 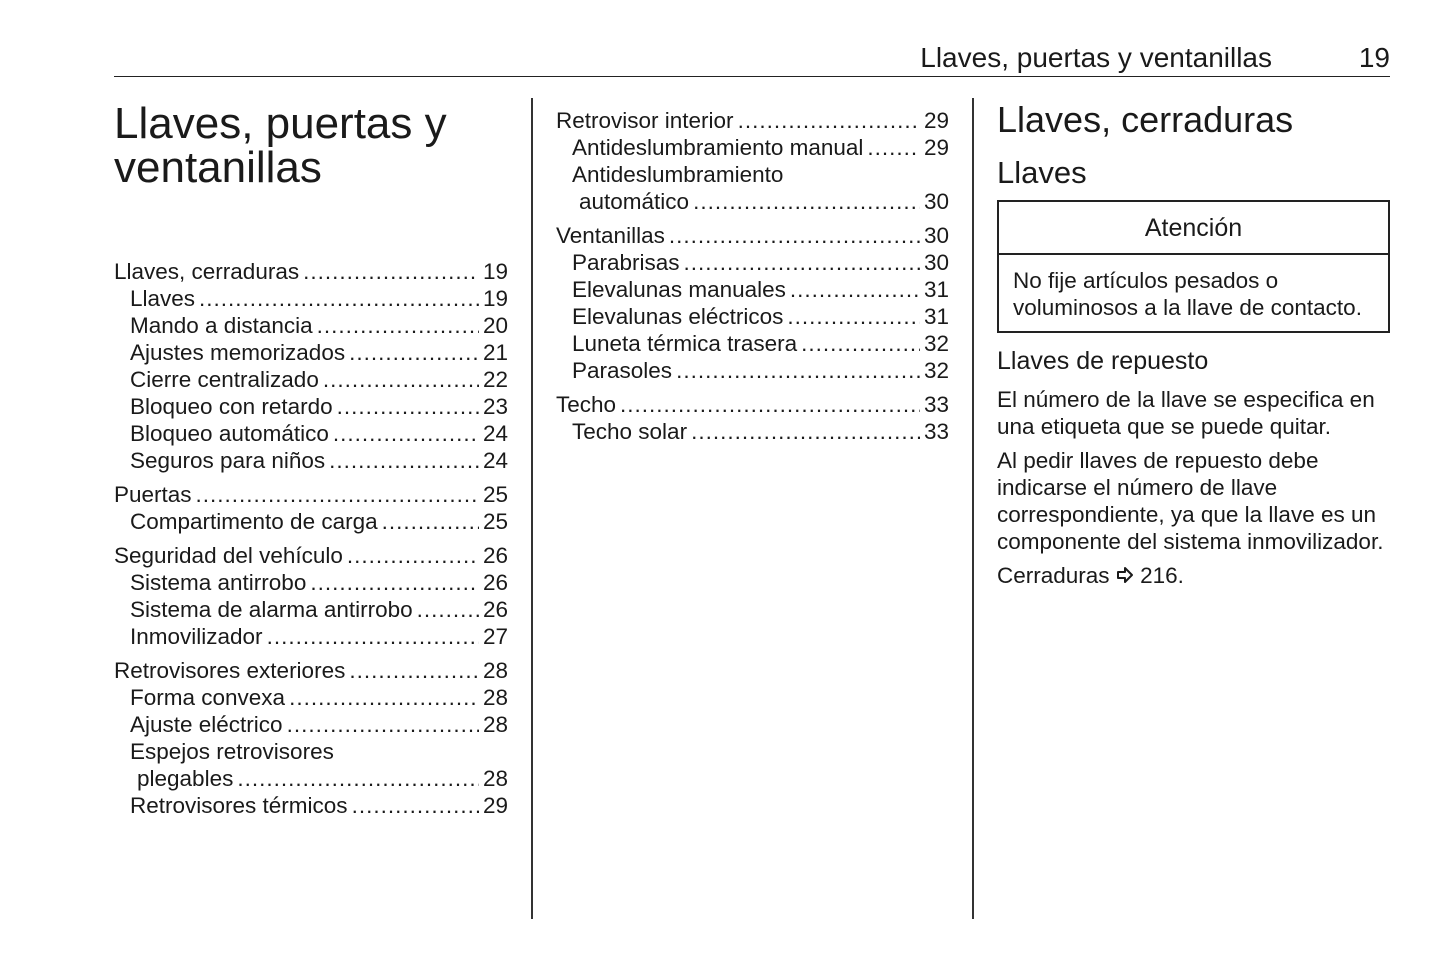 I want to click on toc-entry-label: Ventanillas, so click(x=610, y=235).